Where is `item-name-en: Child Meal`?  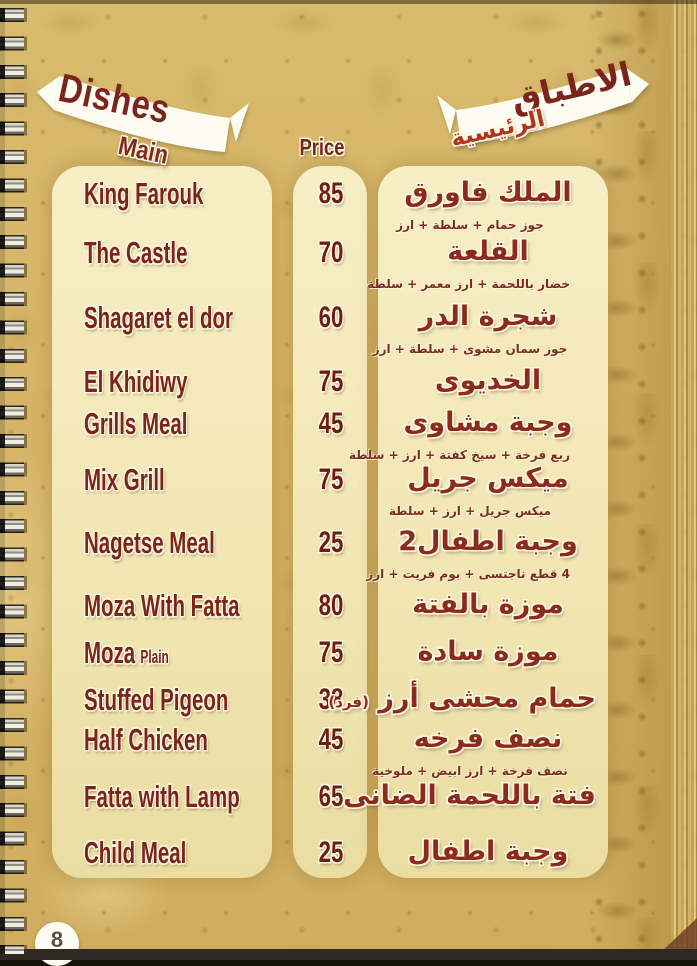
item-name-en: Child Meal is located at coordinates (135, 852).